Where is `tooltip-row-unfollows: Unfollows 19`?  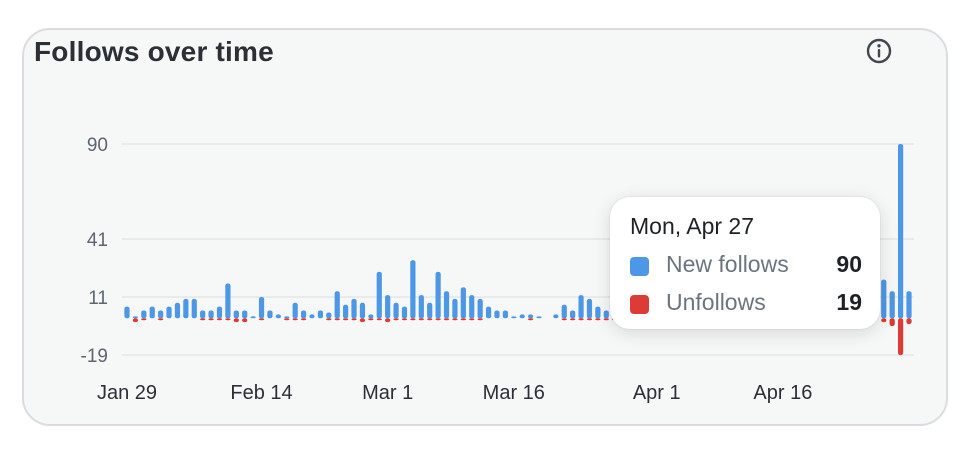 tooltip-row-unfollows: Unfollows 19 is located at coordinates (746, 304).